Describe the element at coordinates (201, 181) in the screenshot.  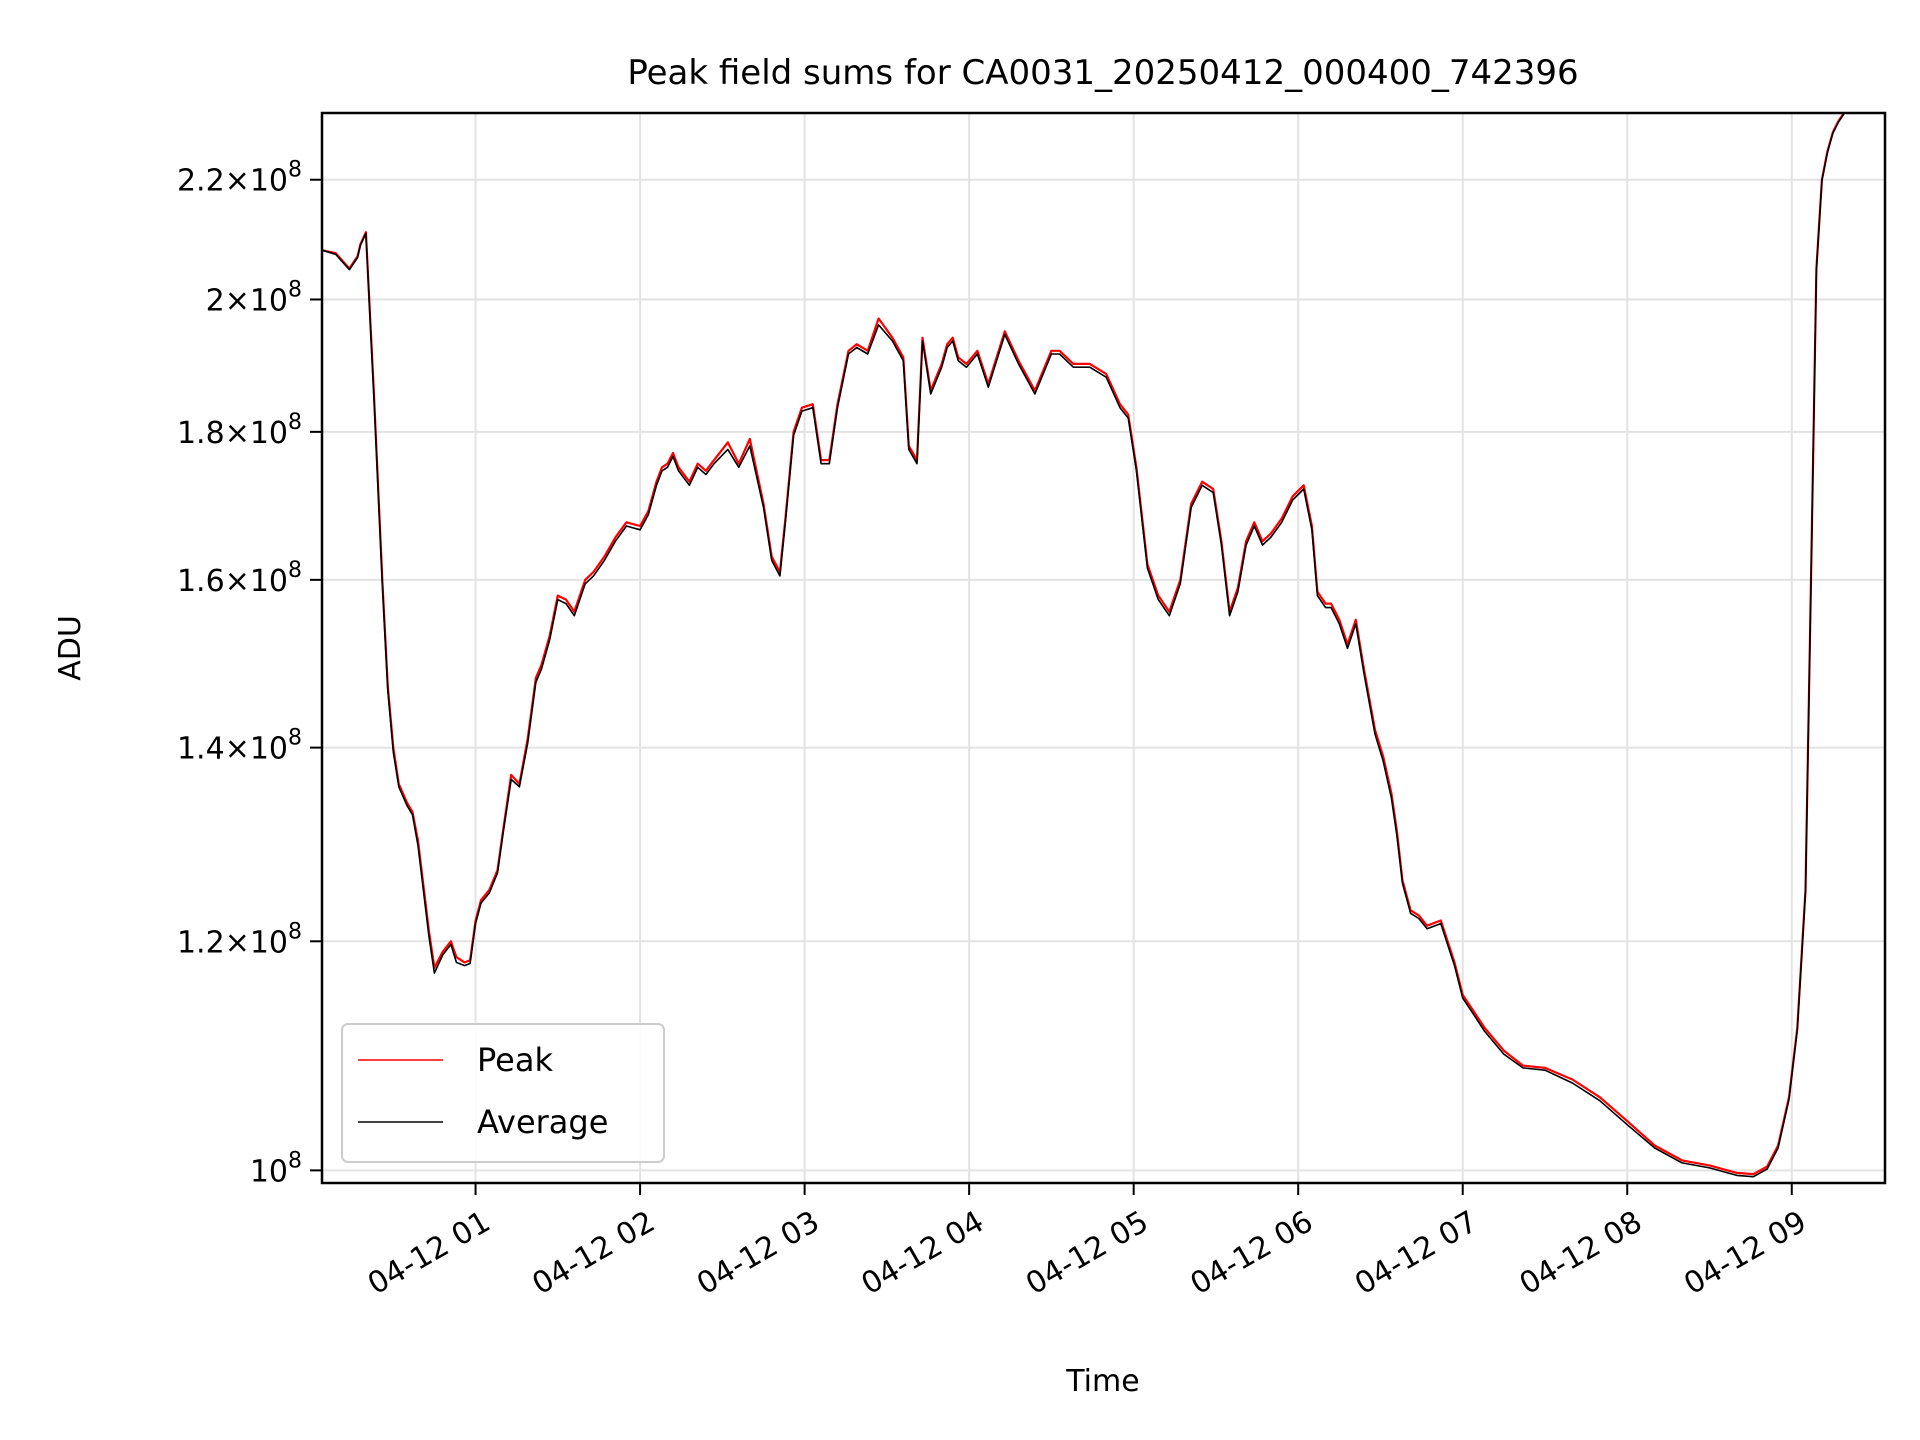
I see `y-tick-mantissa: 2.2` at that location.